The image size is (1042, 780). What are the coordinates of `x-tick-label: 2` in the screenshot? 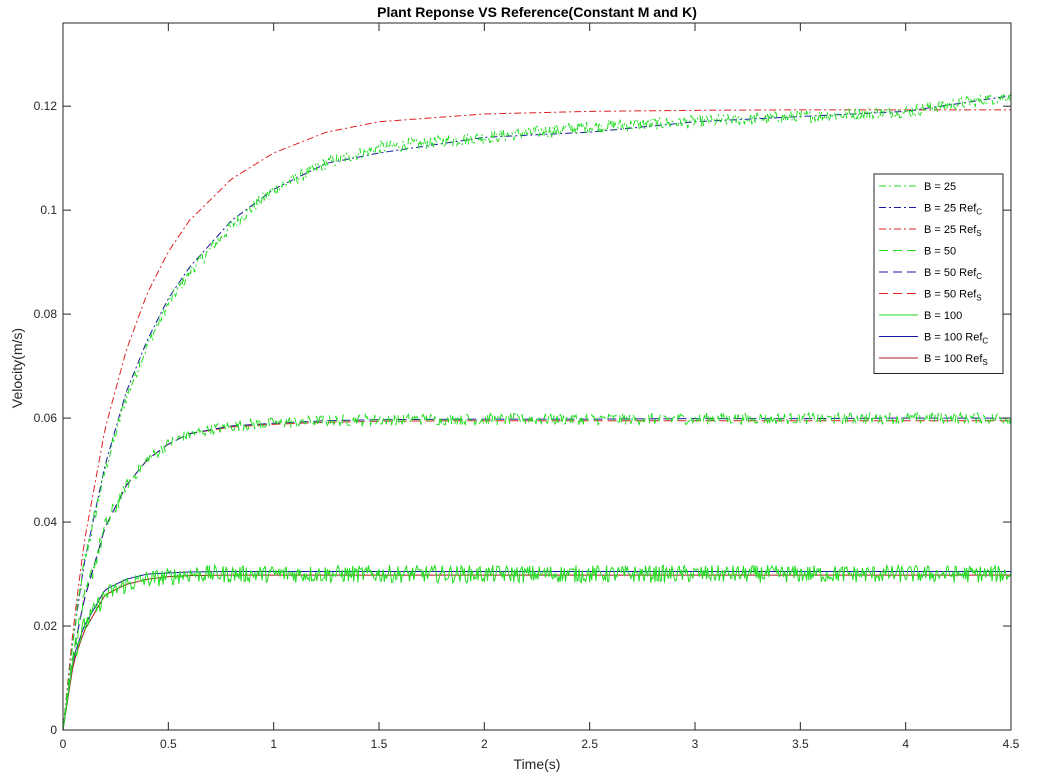 It's located at (484, 744).